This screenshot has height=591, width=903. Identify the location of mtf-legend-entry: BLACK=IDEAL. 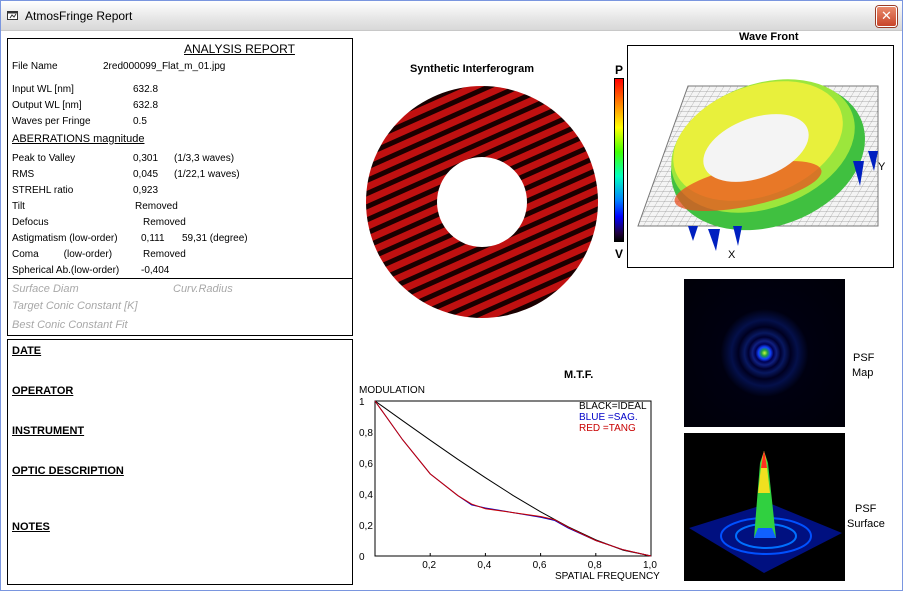
(613, 406).